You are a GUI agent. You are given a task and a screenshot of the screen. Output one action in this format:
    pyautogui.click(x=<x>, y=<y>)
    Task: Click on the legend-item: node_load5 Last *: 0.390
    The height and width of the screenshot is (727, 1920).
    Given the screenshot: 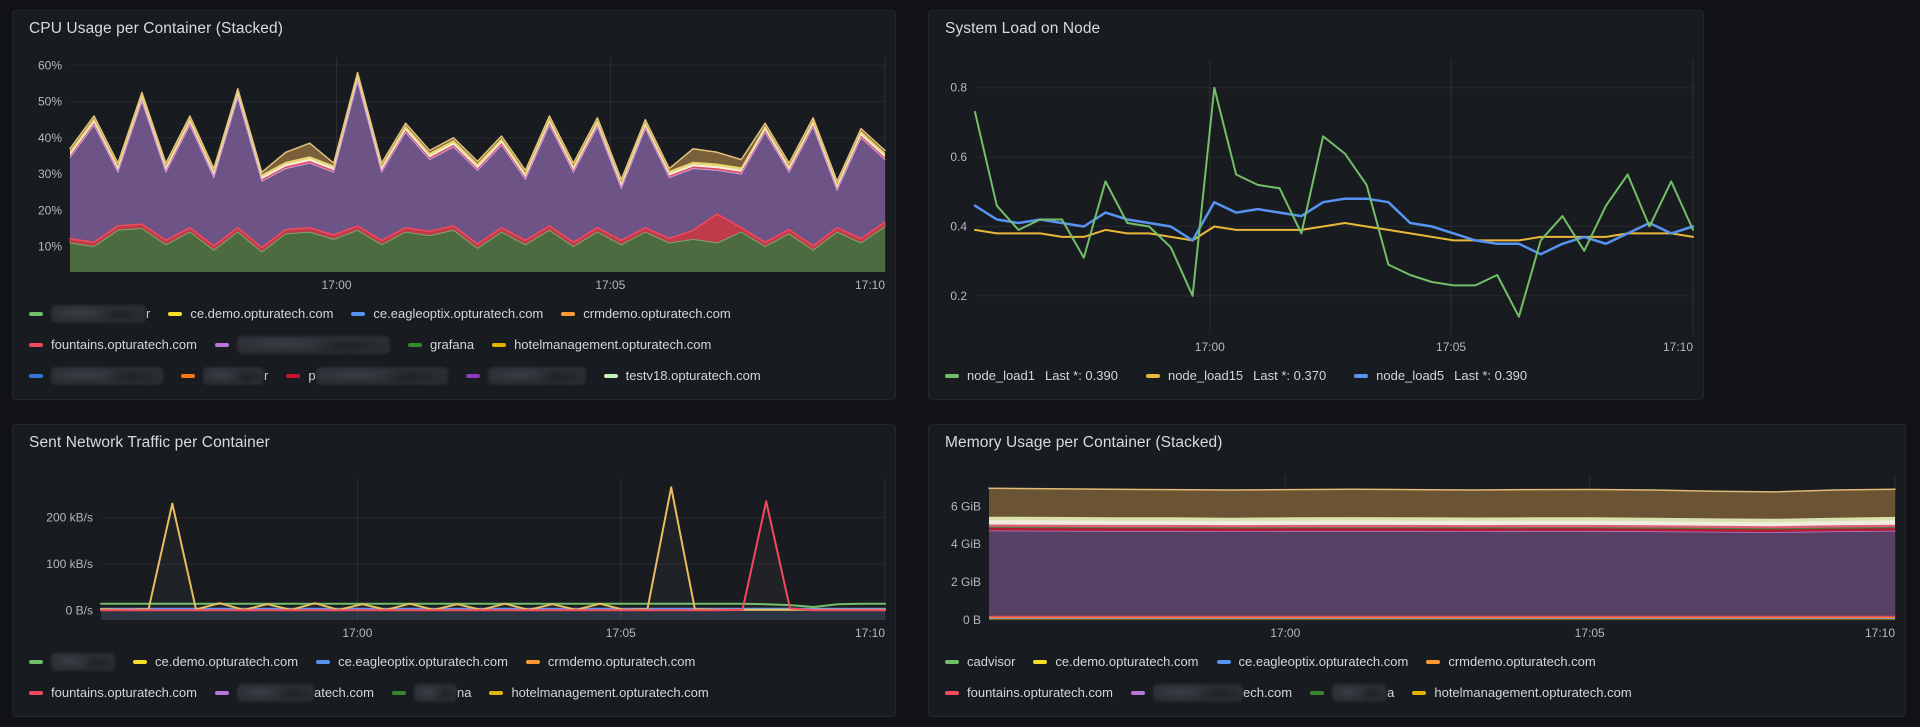 What is the action you would take?
    pyautogui.click(x=1440, y=375)
    